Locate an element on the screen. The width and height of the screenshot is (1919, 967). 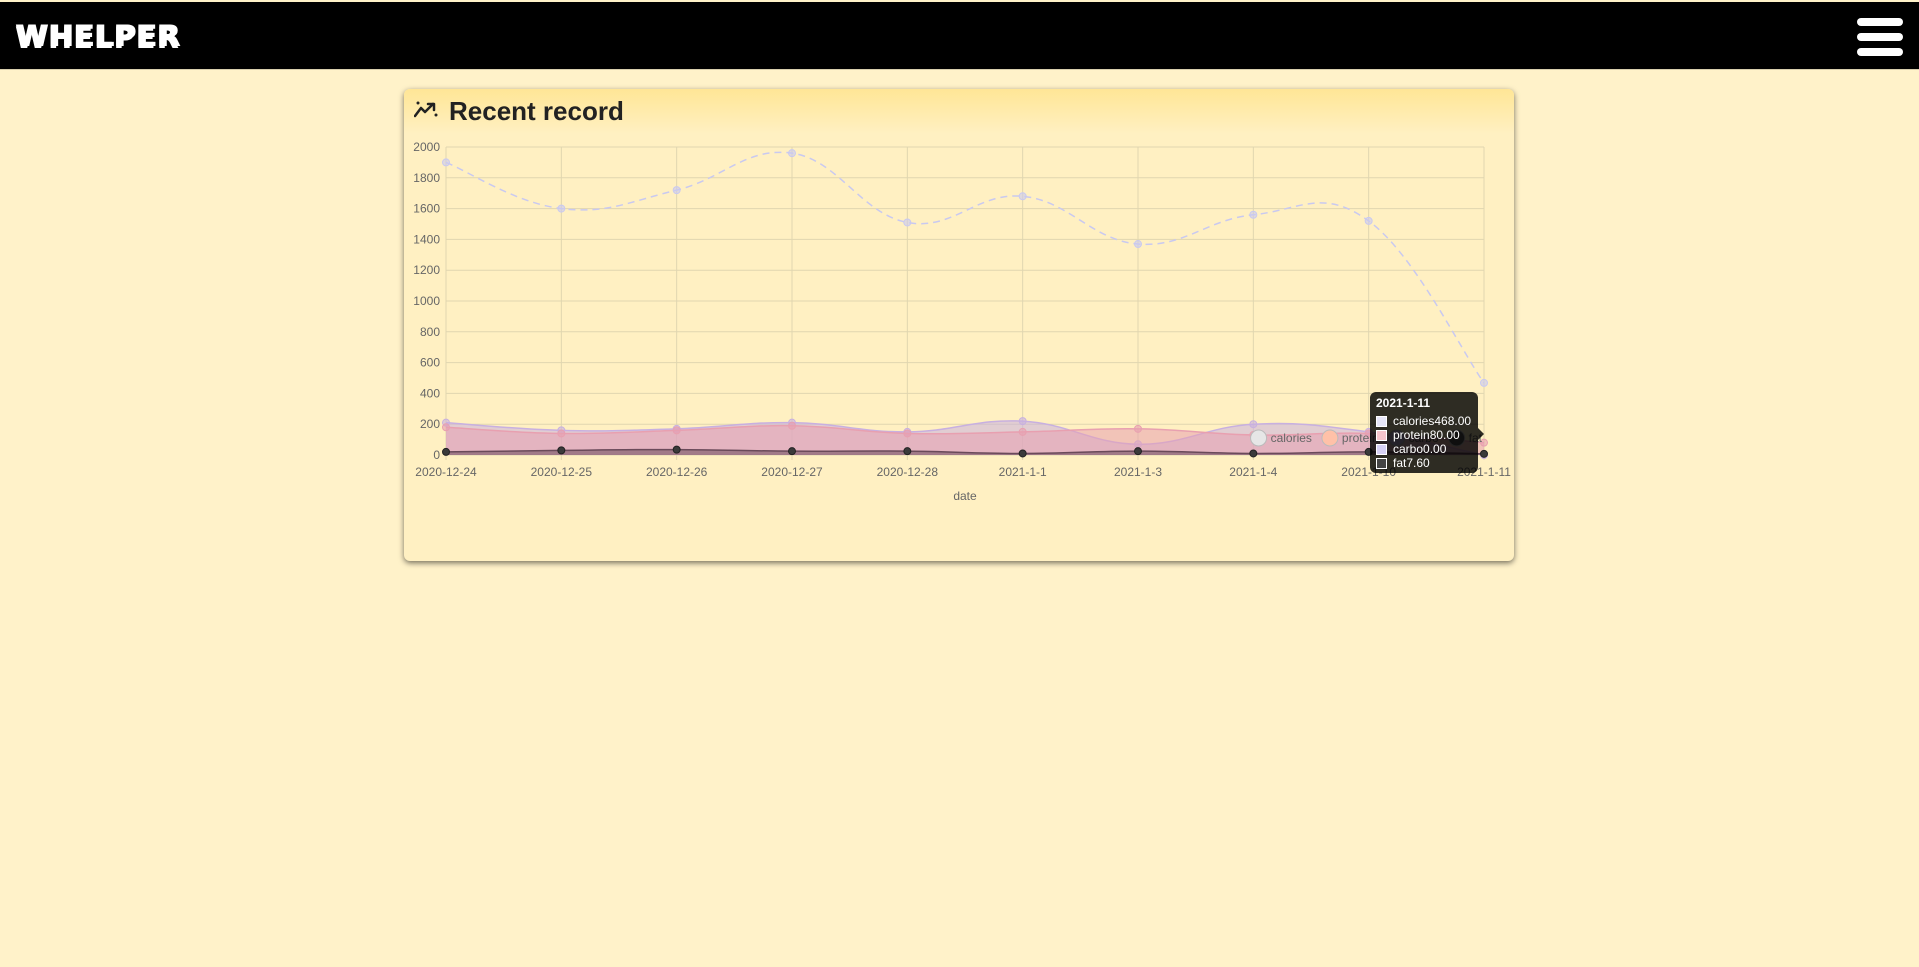
y-tick-label: 1400 is located at coordinates (426, 239).